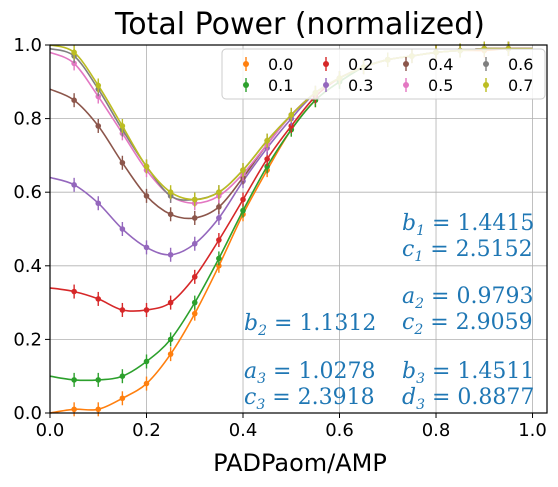 This screenshot has height=487, width=558. I want to click on y-tick-label: 0.4, so click(27, 266).